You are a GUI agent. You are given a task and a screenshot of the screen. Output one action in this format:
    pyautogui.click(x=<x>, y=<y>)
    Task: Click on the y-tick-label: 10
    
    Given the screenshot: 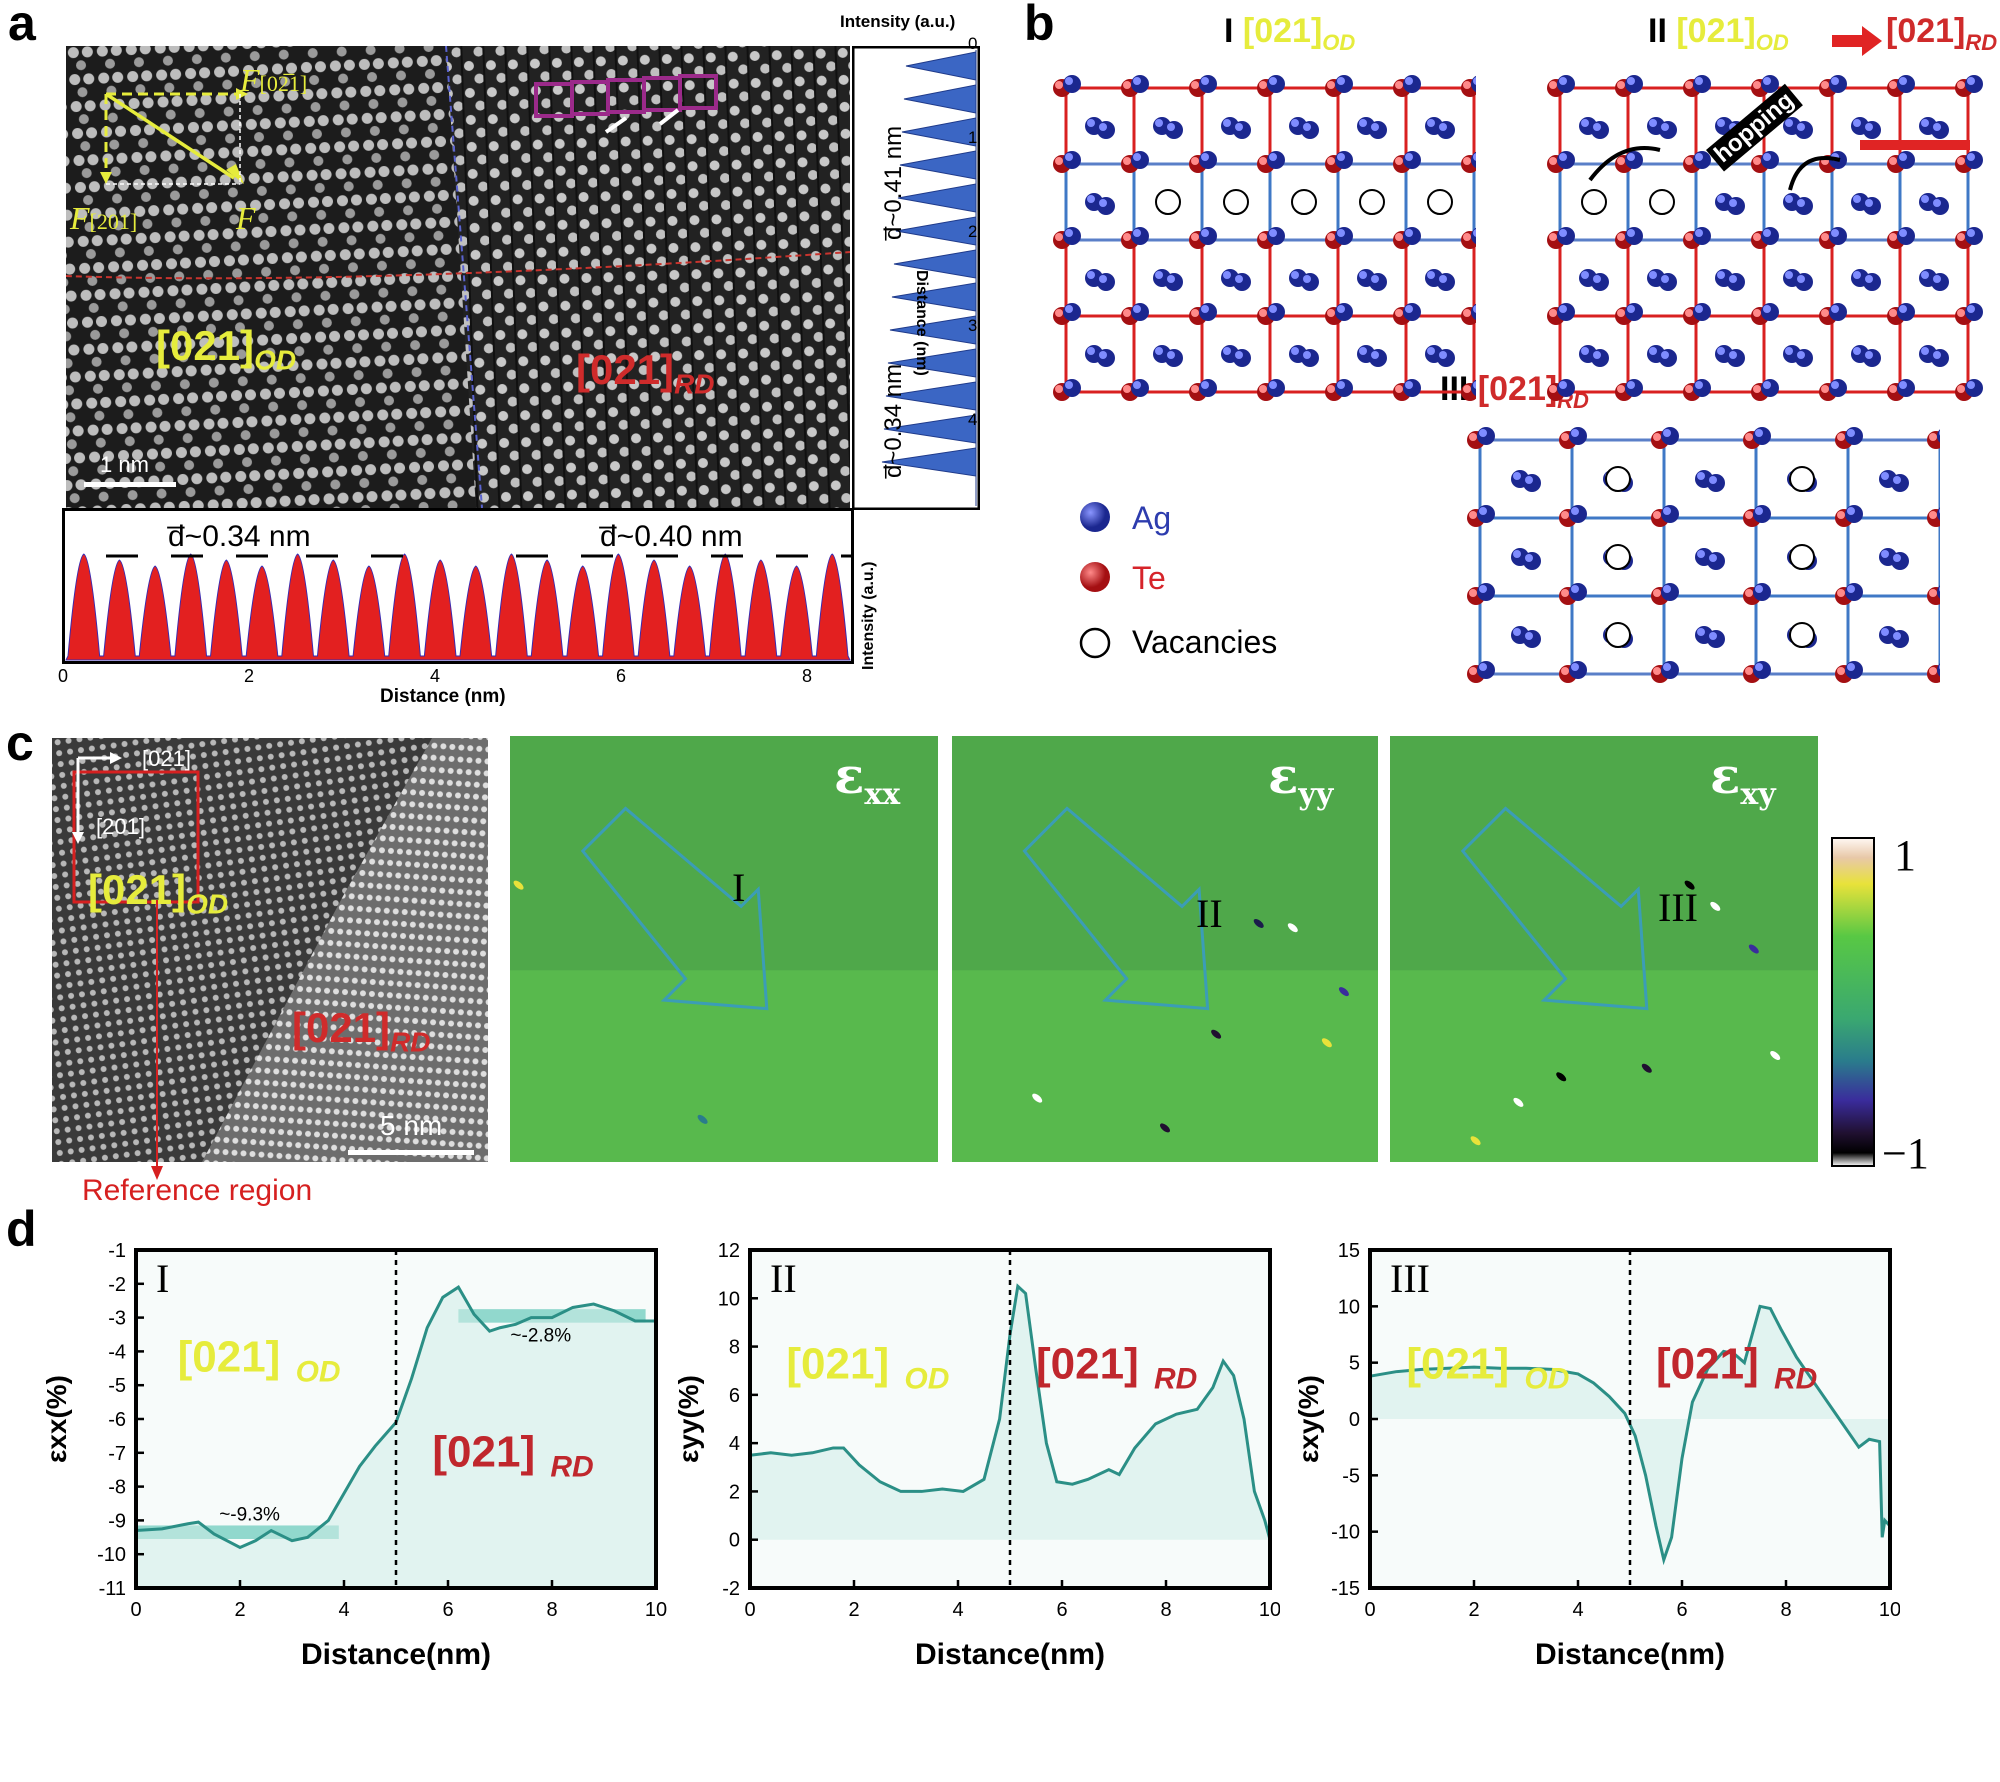 What is the action you would take?
    pyautogui.click(x=729, y=1299)
    